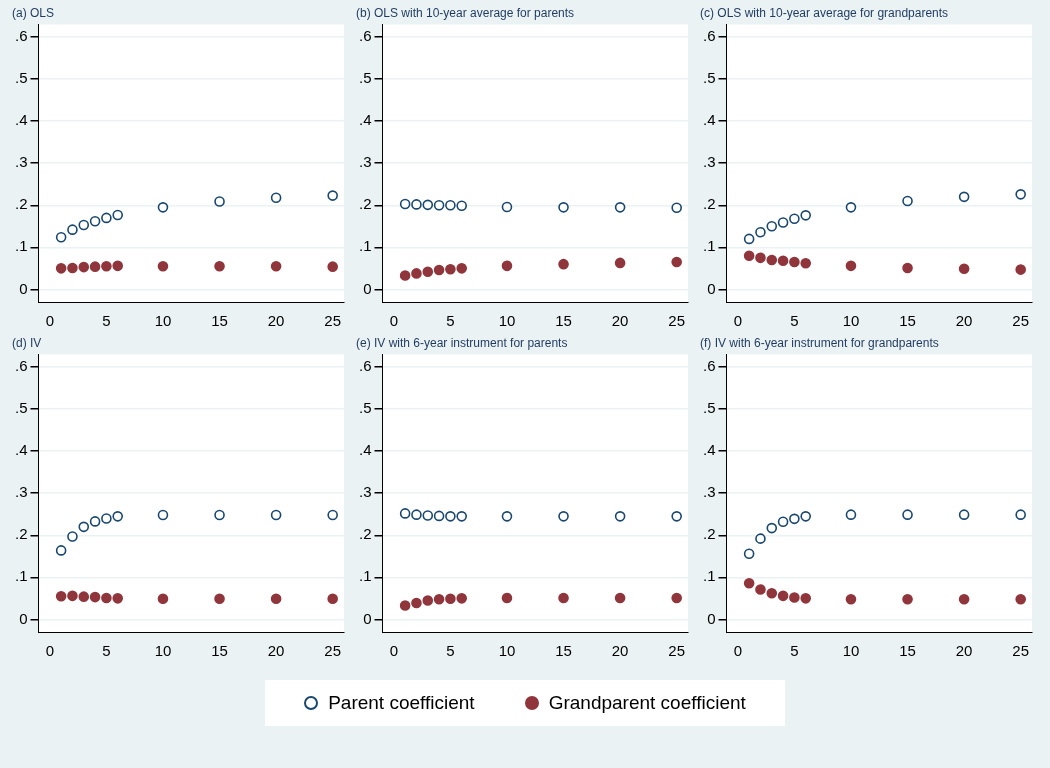  Describe the element at coordinates (465, 12) in the screenshot. I see `chart-title: (b) OLS with 10-year average for parents` at that location.